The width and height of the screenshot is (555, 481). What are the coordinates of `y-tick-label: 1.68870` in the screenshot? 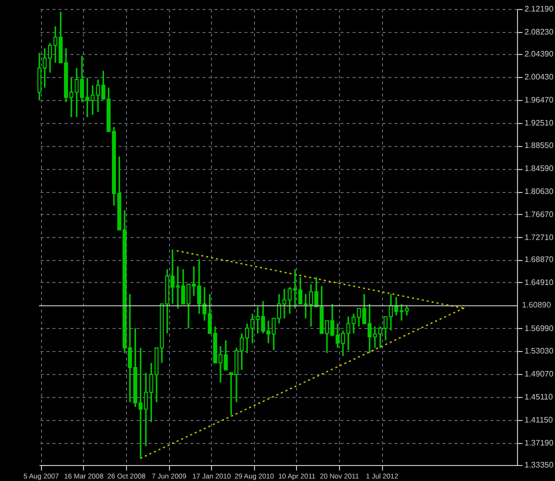 It's located at (539, 259).